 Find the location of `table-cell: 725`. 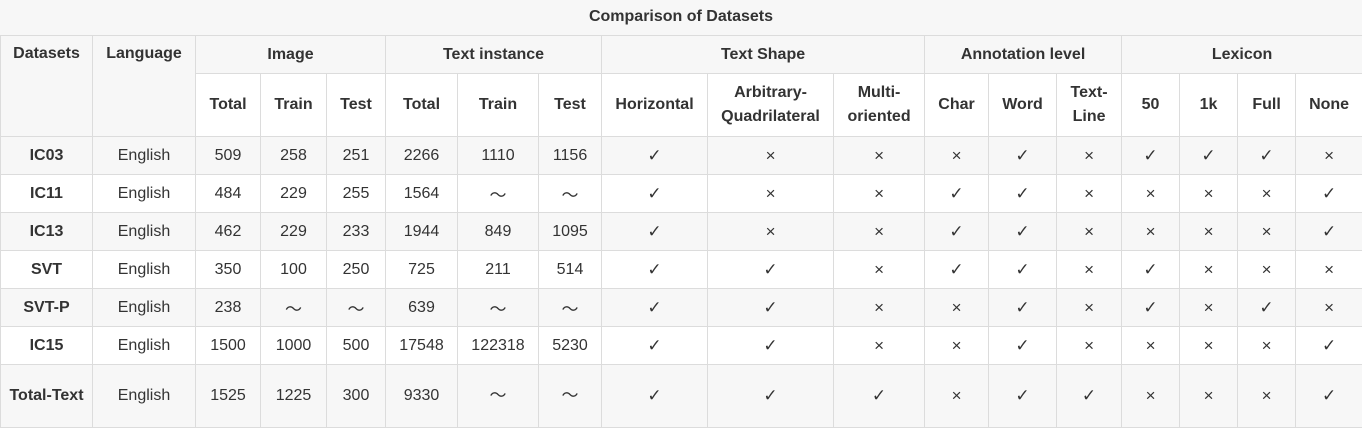

table-cell: 725 is located at coordinates (421, 269).